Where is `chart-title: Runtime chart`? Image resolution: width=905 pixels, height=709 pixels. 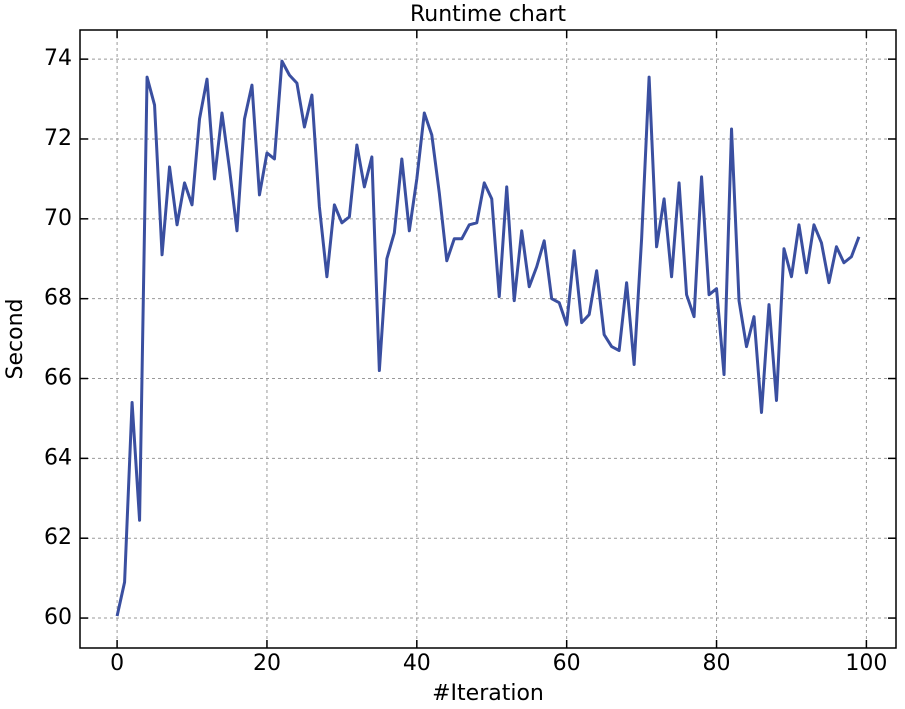
chart-title: Runtime chart is located at coordinates (488, 14).